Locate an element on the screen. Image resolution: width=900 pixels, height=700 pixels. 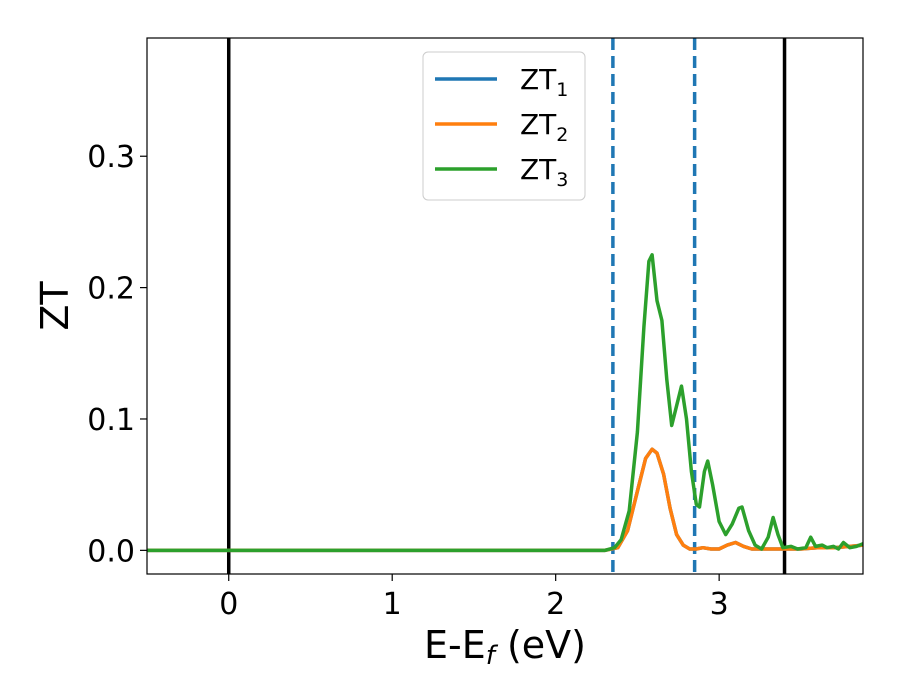
legend-box is located at coordinates (504, 126).